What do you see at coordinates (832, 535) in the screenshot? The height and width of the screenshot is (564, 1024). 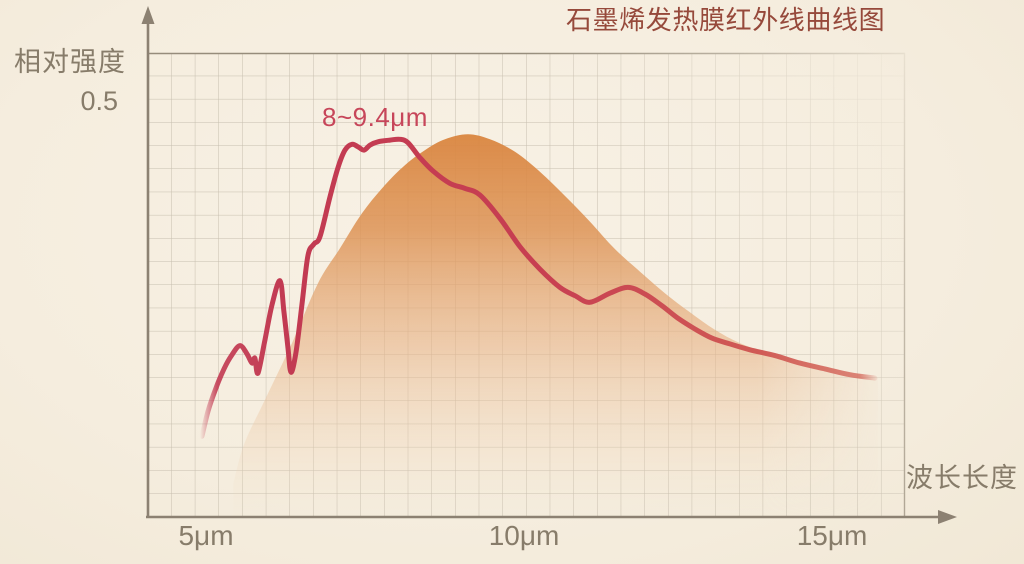 I see `x-axis-tick-15um: 15μm` at bounding box center [832, 535].